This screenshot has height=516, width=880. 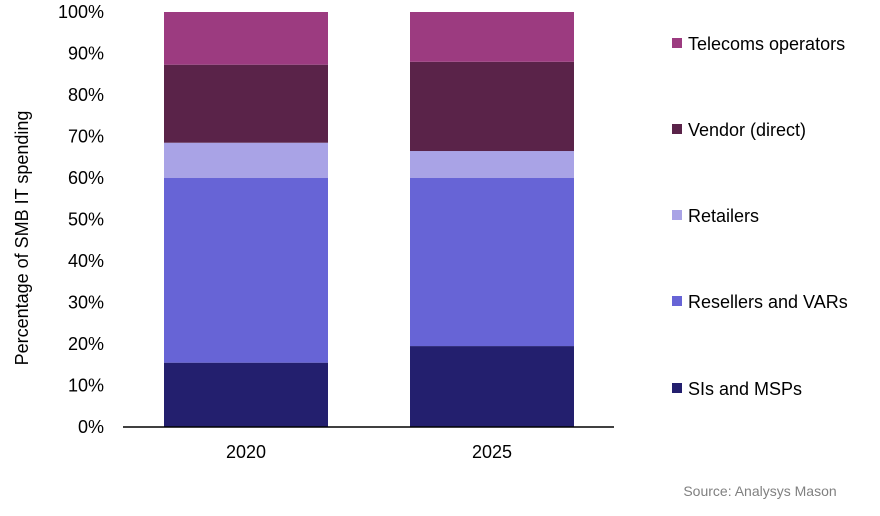 What do you see at coordinates (759, 491) in the screenshot?
I see `source-note: Source: Analysys Mason` at bounding box center [759, 491].